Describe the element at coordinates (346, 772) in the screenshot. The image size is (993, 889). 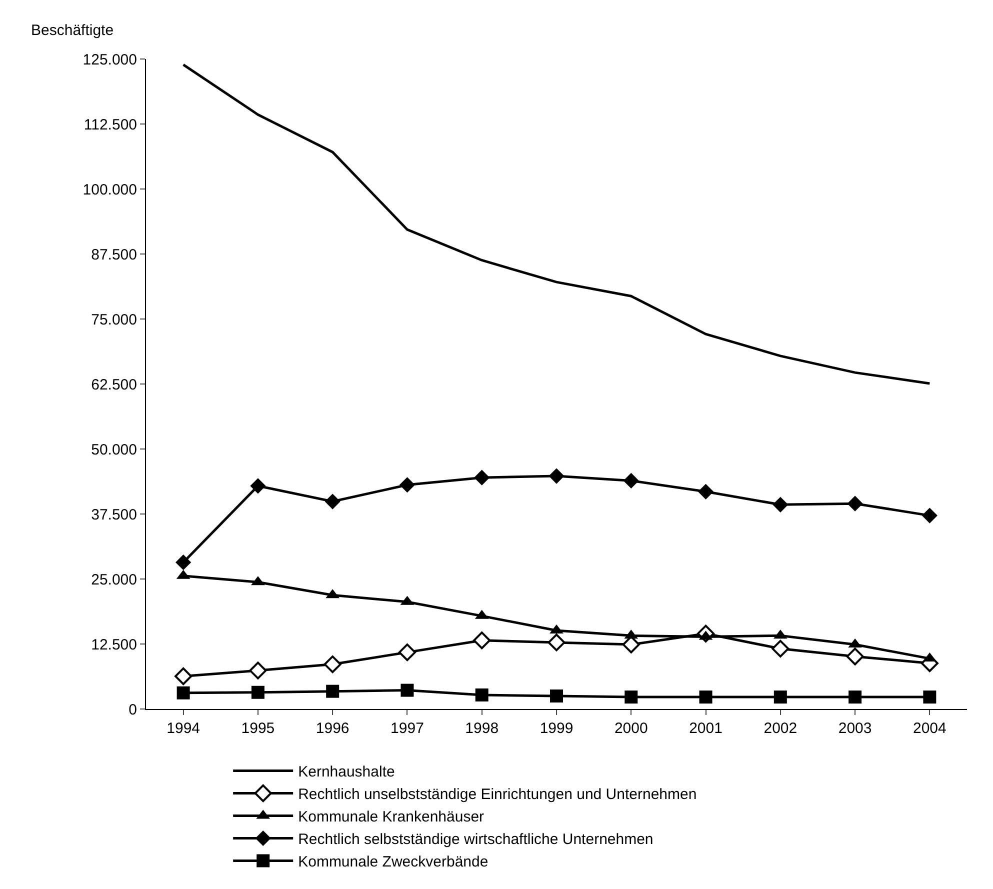
I see `legend-label: Kernhaushalte` at that location.